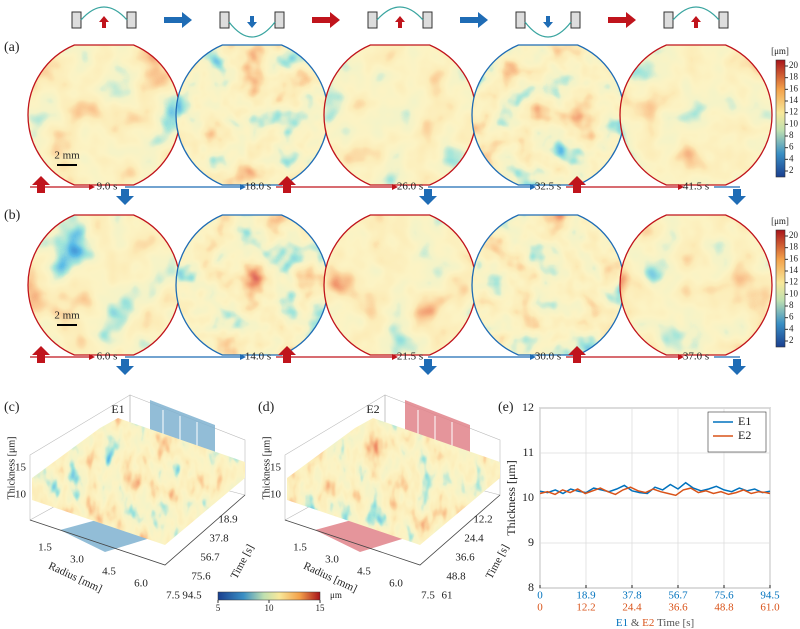  Describe the element at coordinates (67, 156) in the screenshot. I see `scale-bar-label: 2 mm` at that location.